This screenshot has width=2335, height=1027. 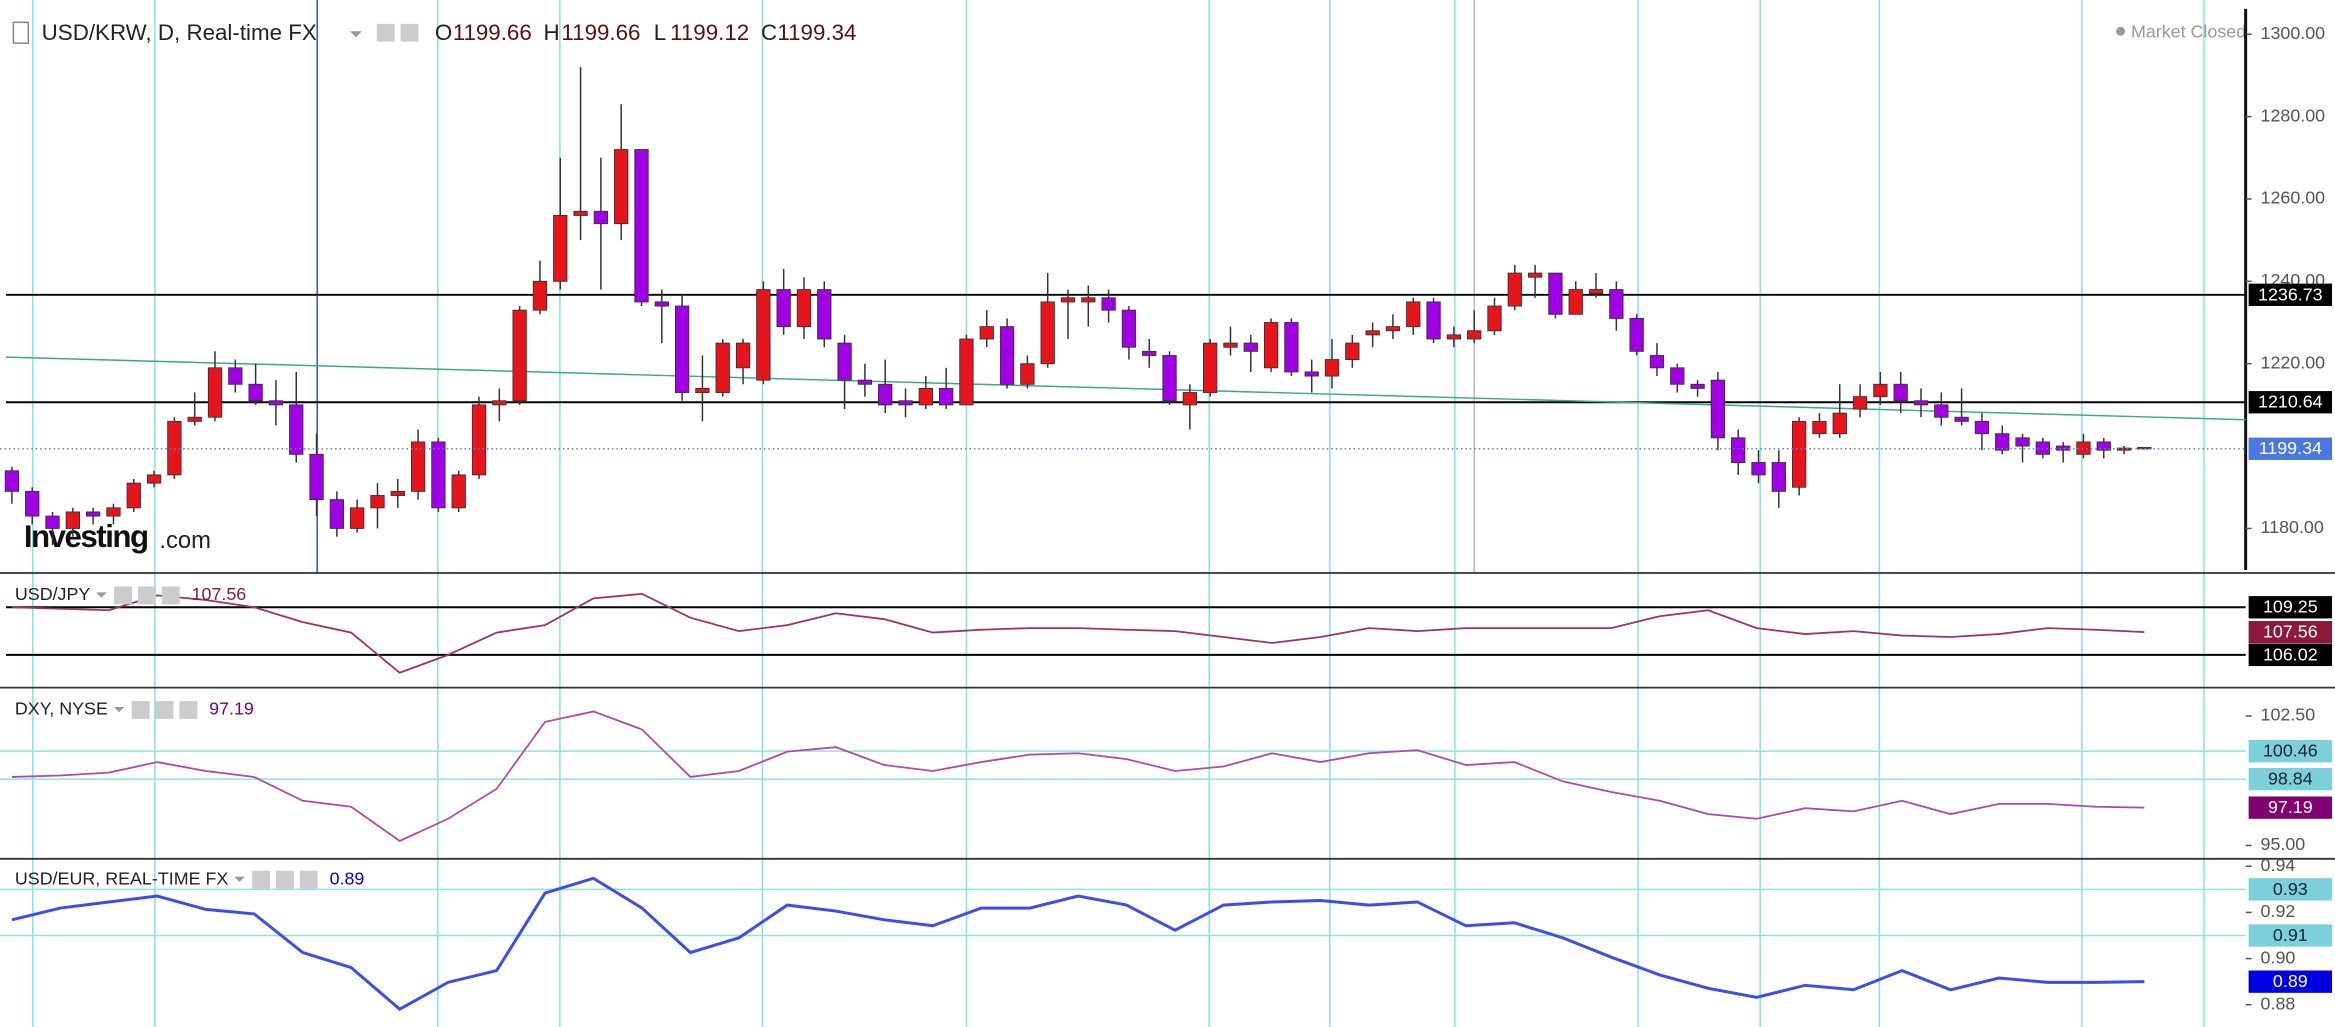 What do you see at coordinates (2293, 33) in the screenshot?
I see `y-tick-label: 1300.00` at bounding box center [2293, 33].